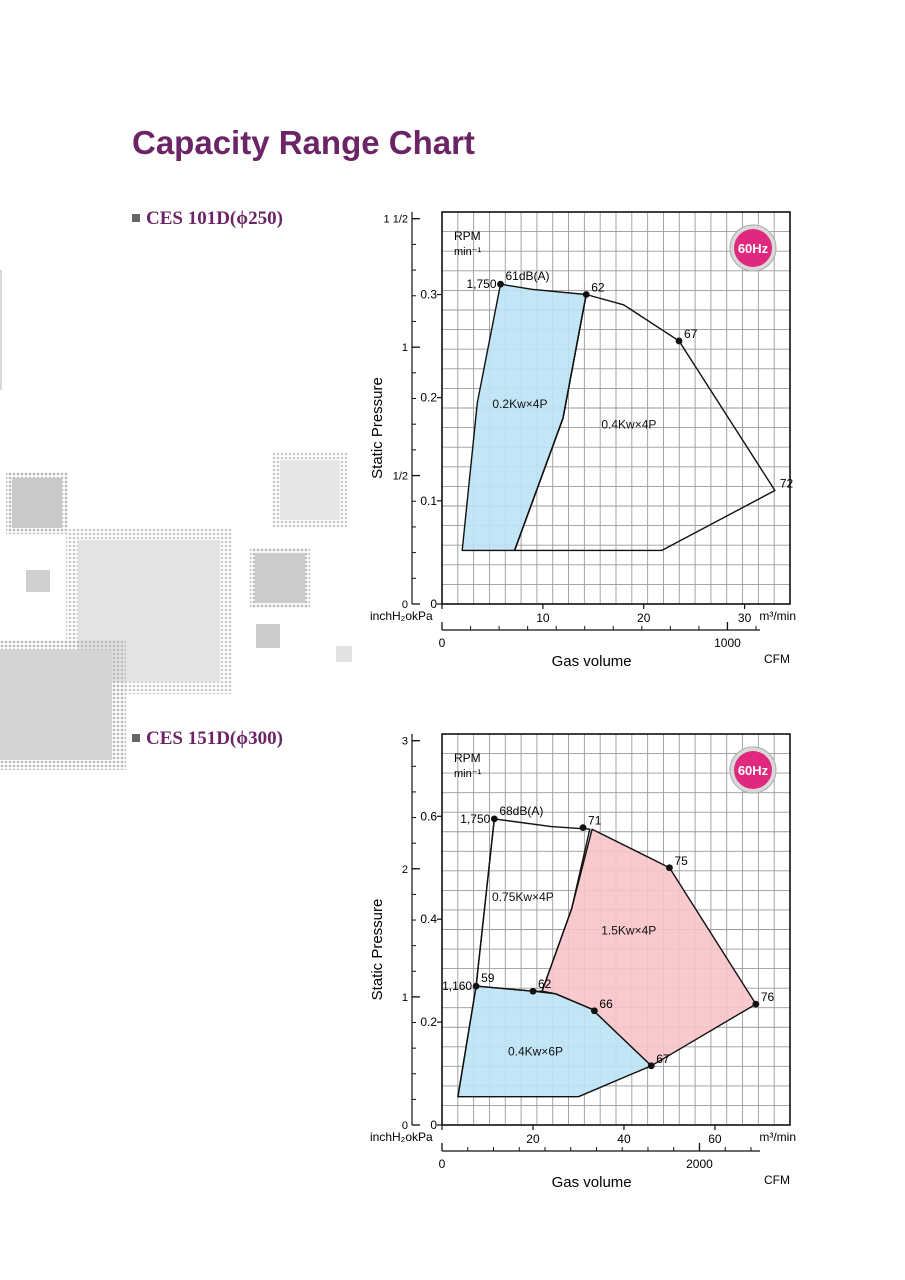 This screenshot has width=905, height=1280. What do you see at coordinates (428, 501) in the screenshot?
I see `y-tick-label: 0.1` at bounding box center [428, 501].